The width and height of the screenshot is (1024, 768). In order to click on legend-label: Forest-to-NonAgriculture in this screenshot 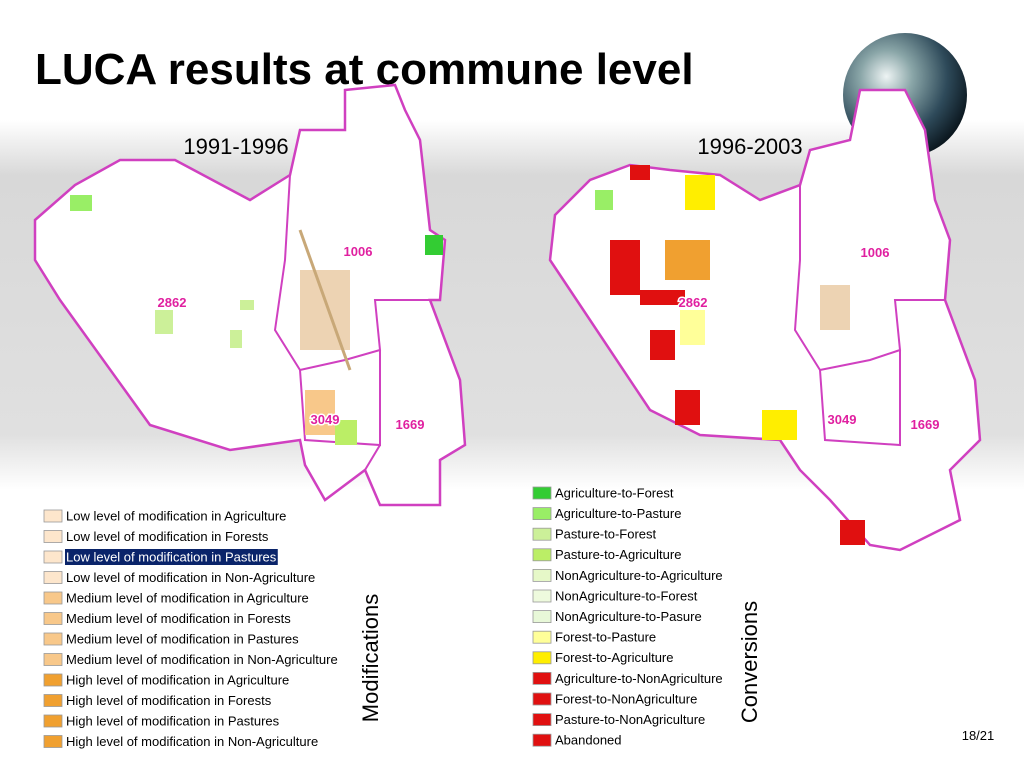, I will do `click(626, 698)`.